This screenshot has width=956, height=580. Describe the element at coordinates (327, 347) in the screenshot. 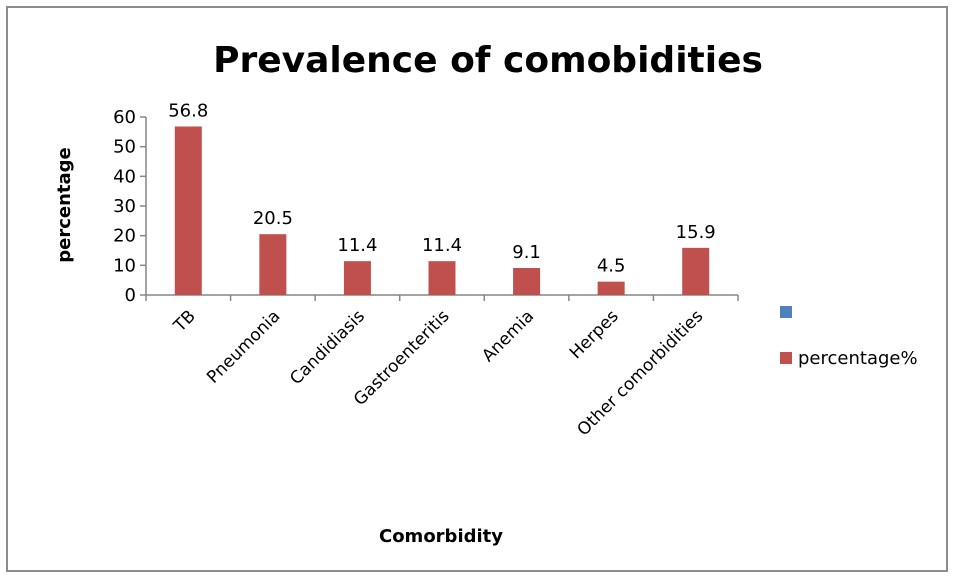

I see `category-label: Candidiasis` at that location.